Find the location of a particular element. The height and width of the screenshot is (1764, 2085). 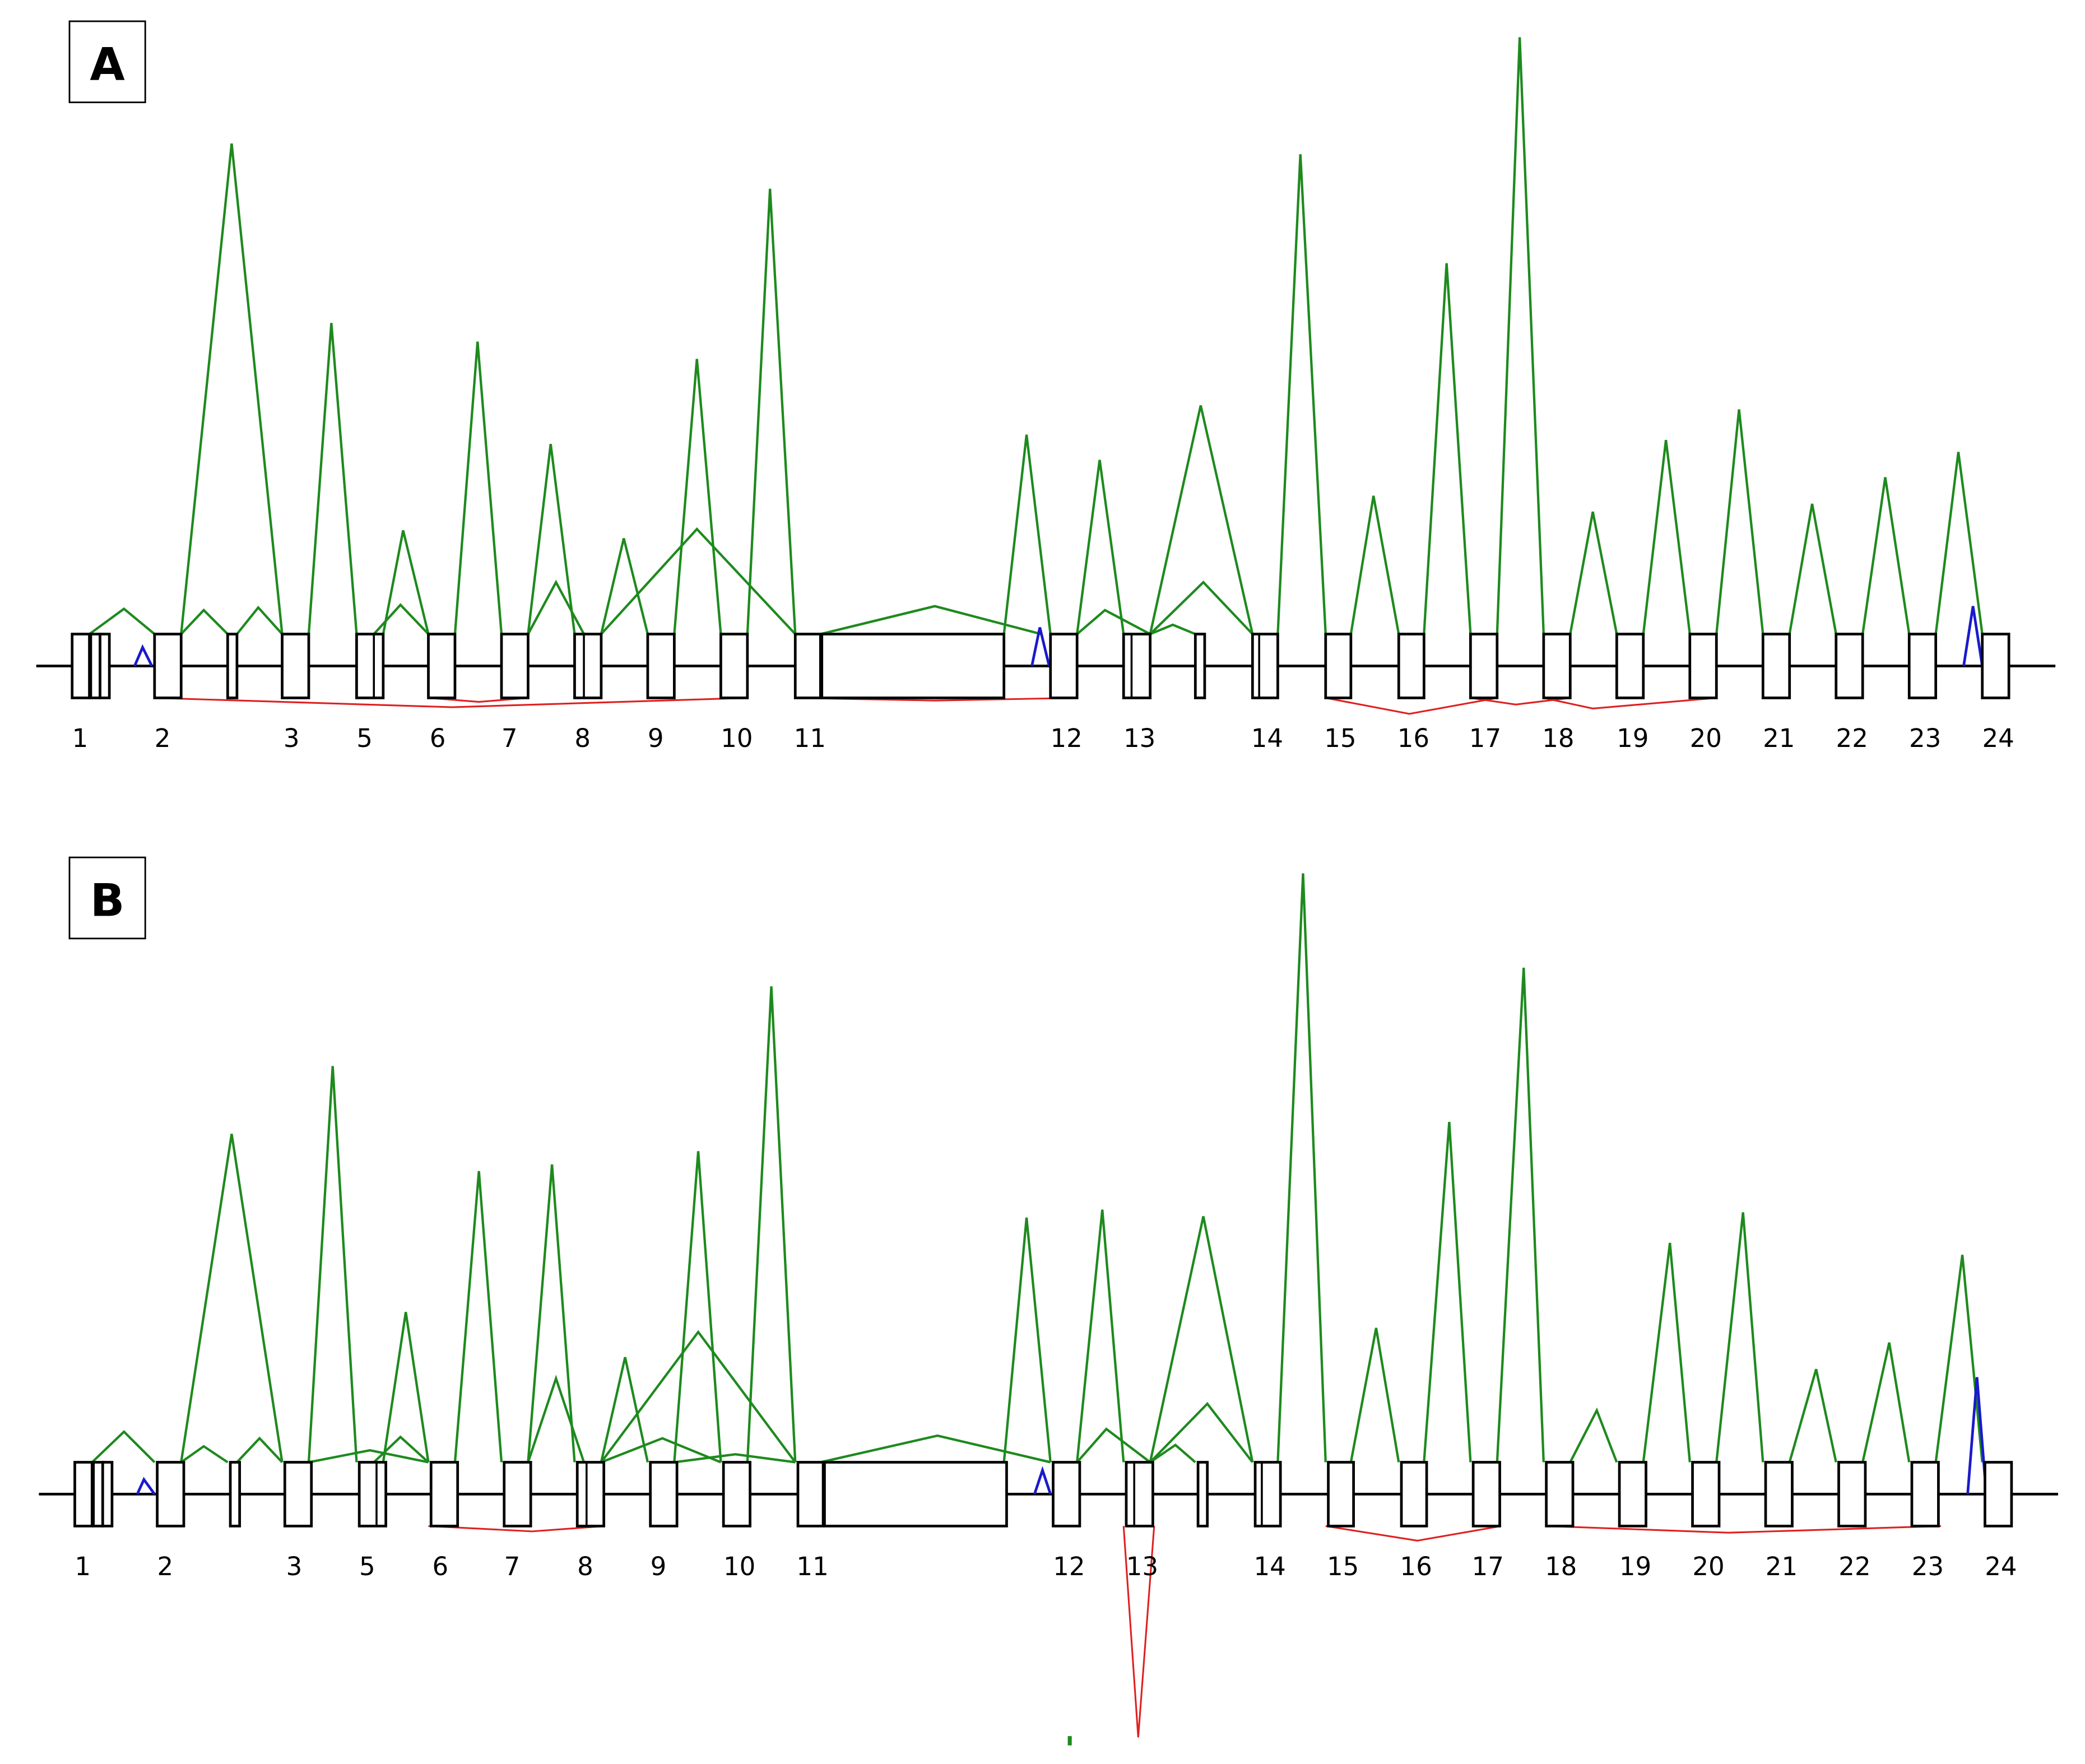

exon-label: 5 is located at coordinates (367, 1566).